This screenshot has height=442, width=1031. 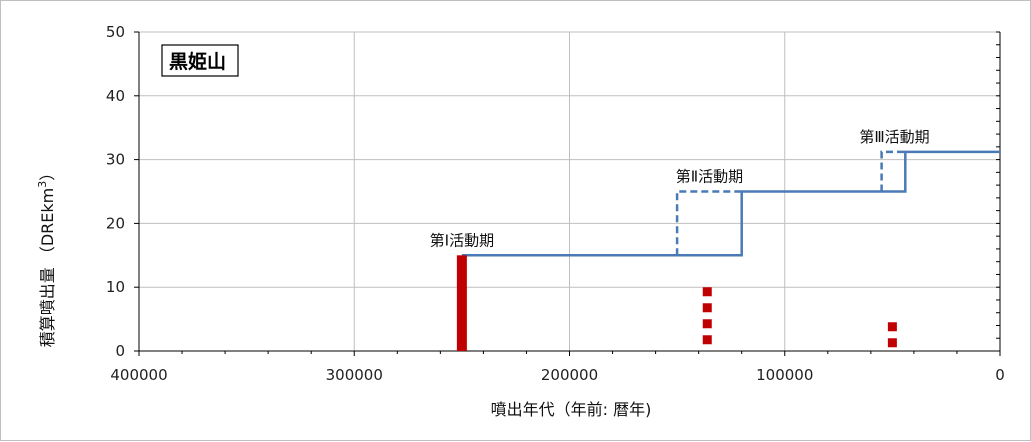 I want to click on eruption-bar-solid, so click(x=461, y=303).